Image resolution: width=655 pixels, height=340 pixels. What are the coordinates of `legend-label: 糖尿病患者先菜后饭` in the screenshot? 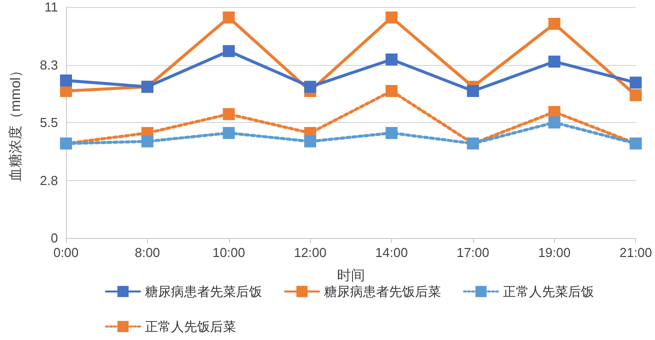 It's located at (203, 291).